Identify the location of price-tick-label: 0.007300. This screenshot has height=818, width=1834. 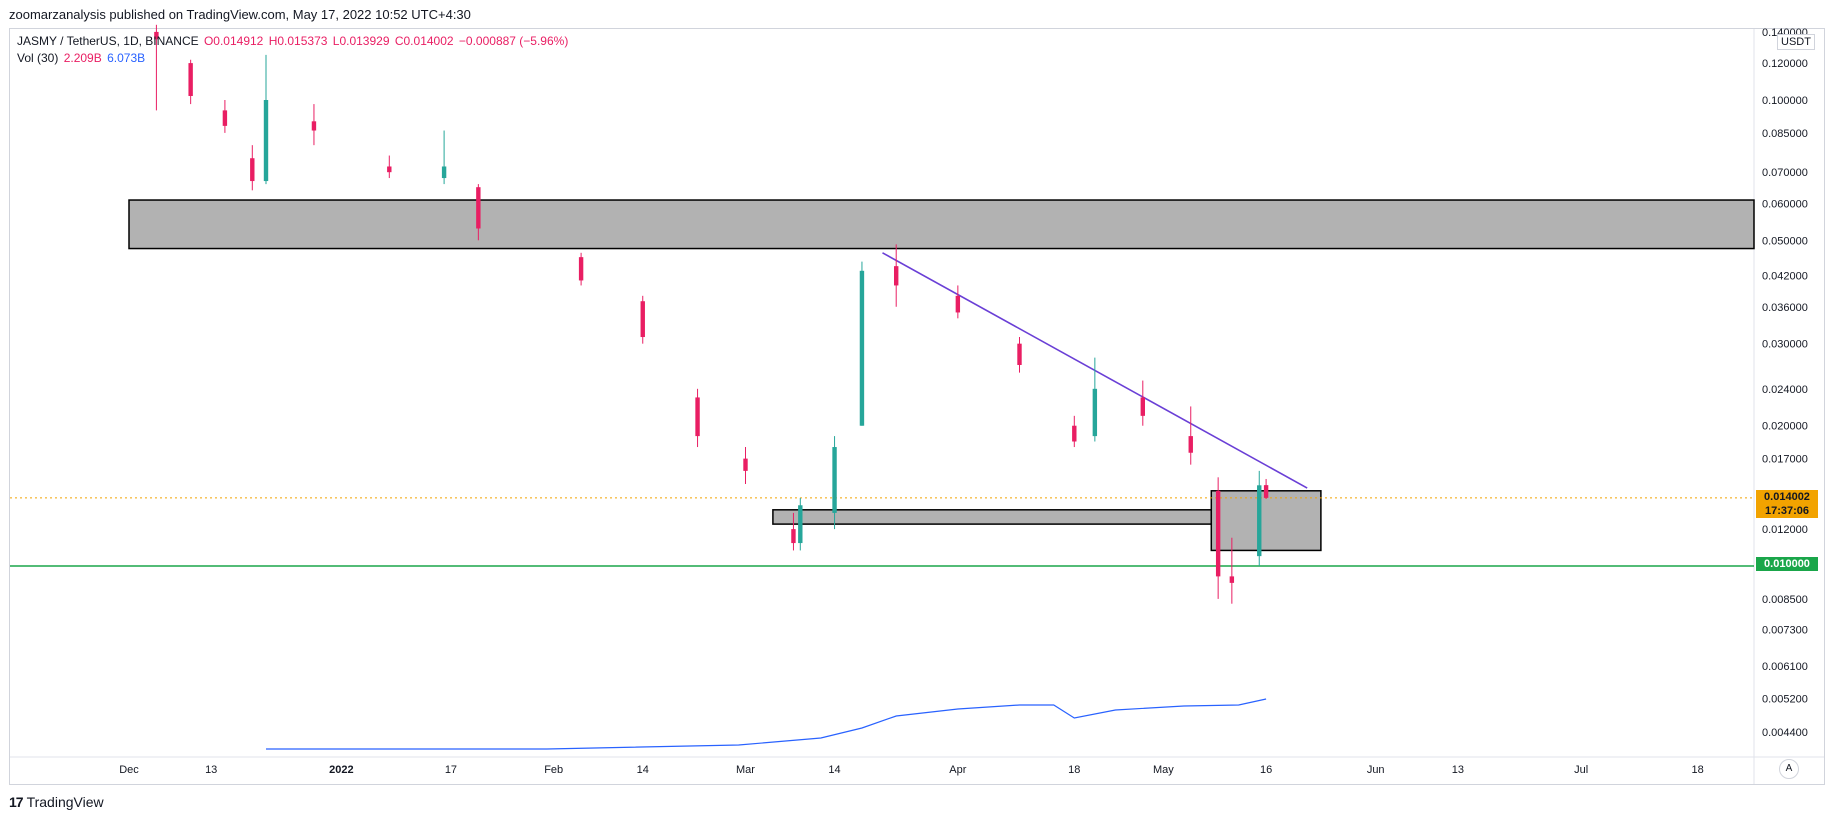
(1785, 631).